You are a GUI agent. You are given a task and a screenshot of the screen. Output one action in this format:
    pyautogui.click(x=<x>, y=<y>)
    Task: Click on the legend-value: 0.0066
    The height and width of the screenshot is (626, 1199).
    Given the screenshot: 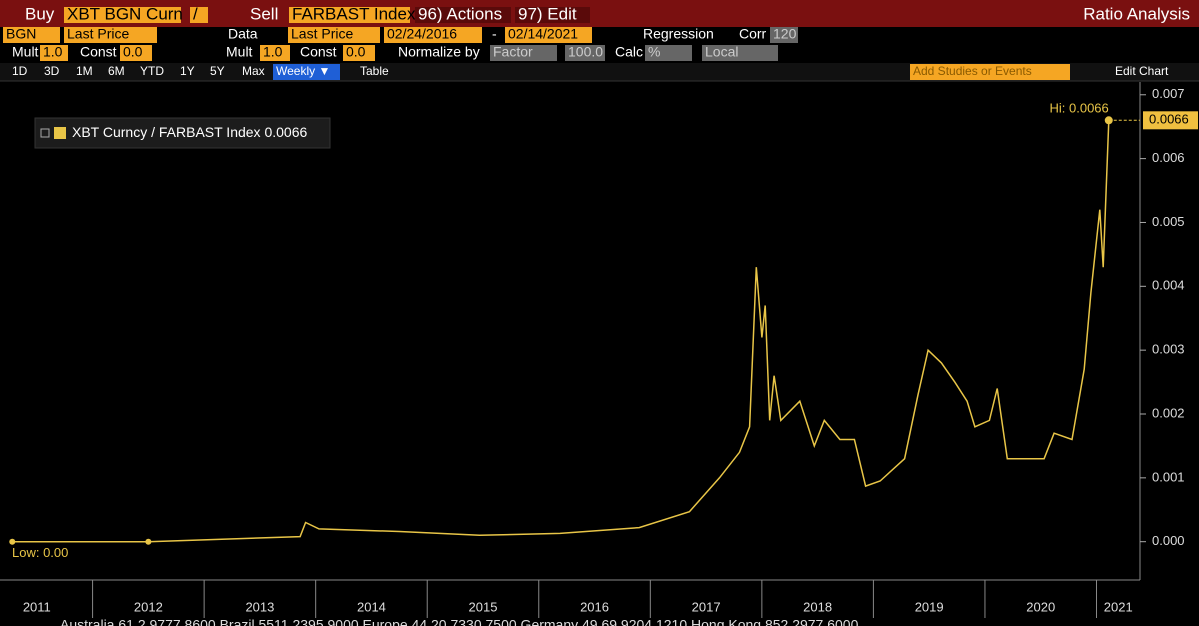 What is the action you would take?
    pyautogui.click(x=285, y=132)
    